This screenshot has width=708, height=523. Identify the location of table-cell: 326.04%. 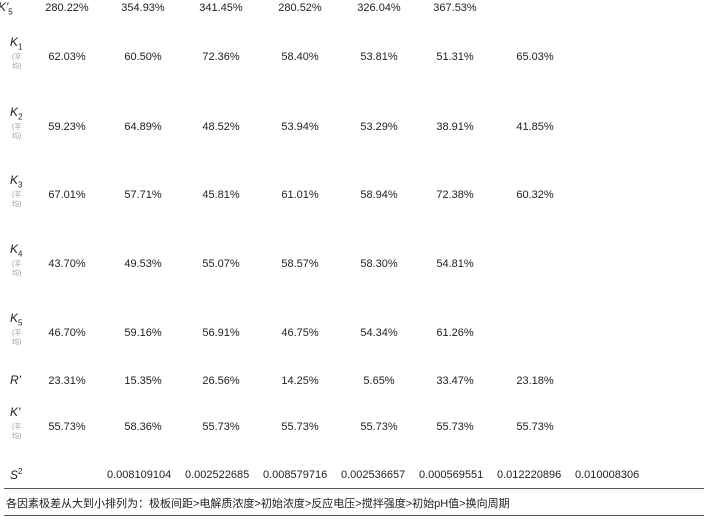
(379, 8).